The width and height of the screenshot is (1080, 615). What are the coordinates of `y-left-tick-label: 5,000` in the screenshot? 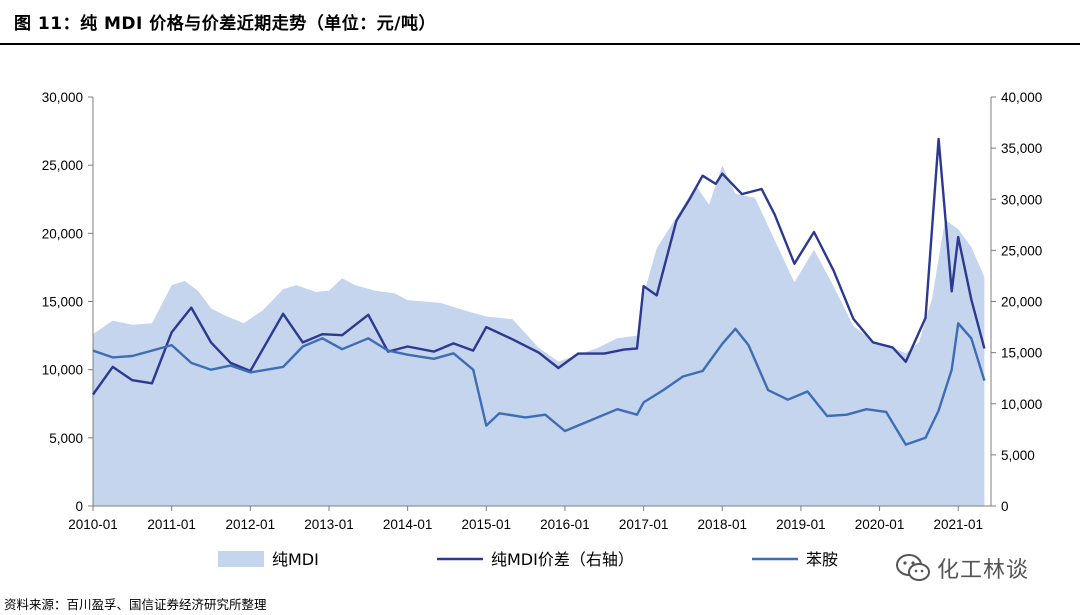 It's located at (66, 438).